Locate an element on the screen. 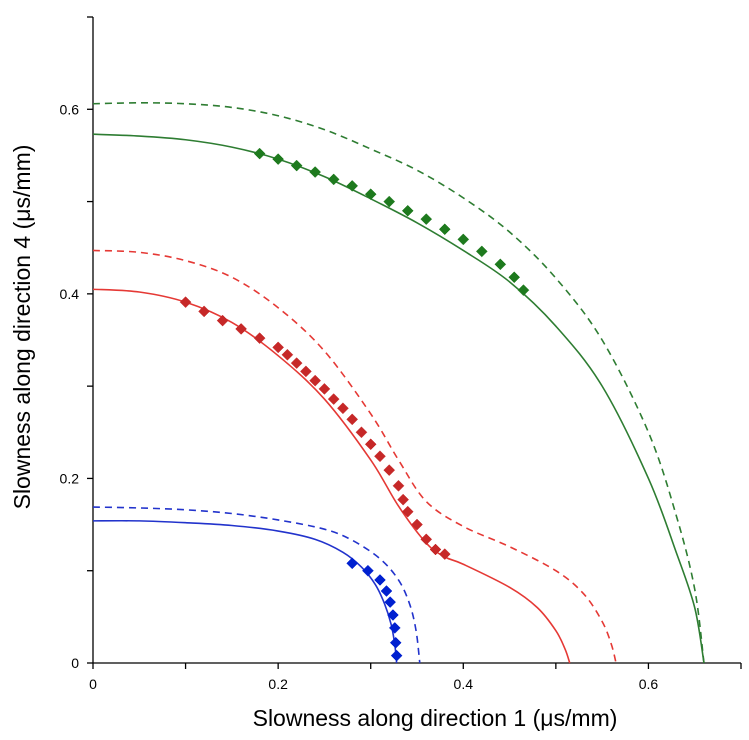 Image resolution: width=749 pixels, height=740 pixels. series-6-line is located at coordinates (245, 591).